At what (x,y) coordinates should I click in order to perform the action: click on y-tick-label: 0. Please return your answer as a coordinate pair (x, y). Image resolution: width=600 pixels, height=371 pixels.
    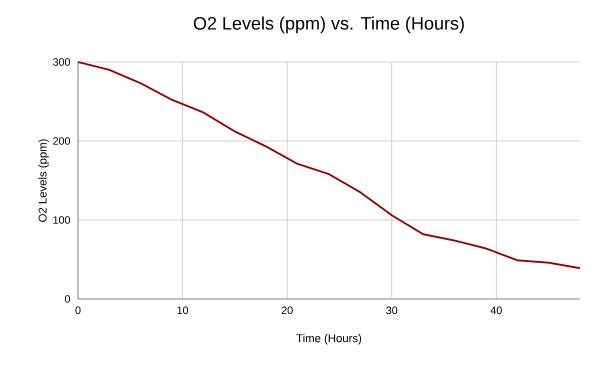
    Looking at the image, I should click on (67, 299).